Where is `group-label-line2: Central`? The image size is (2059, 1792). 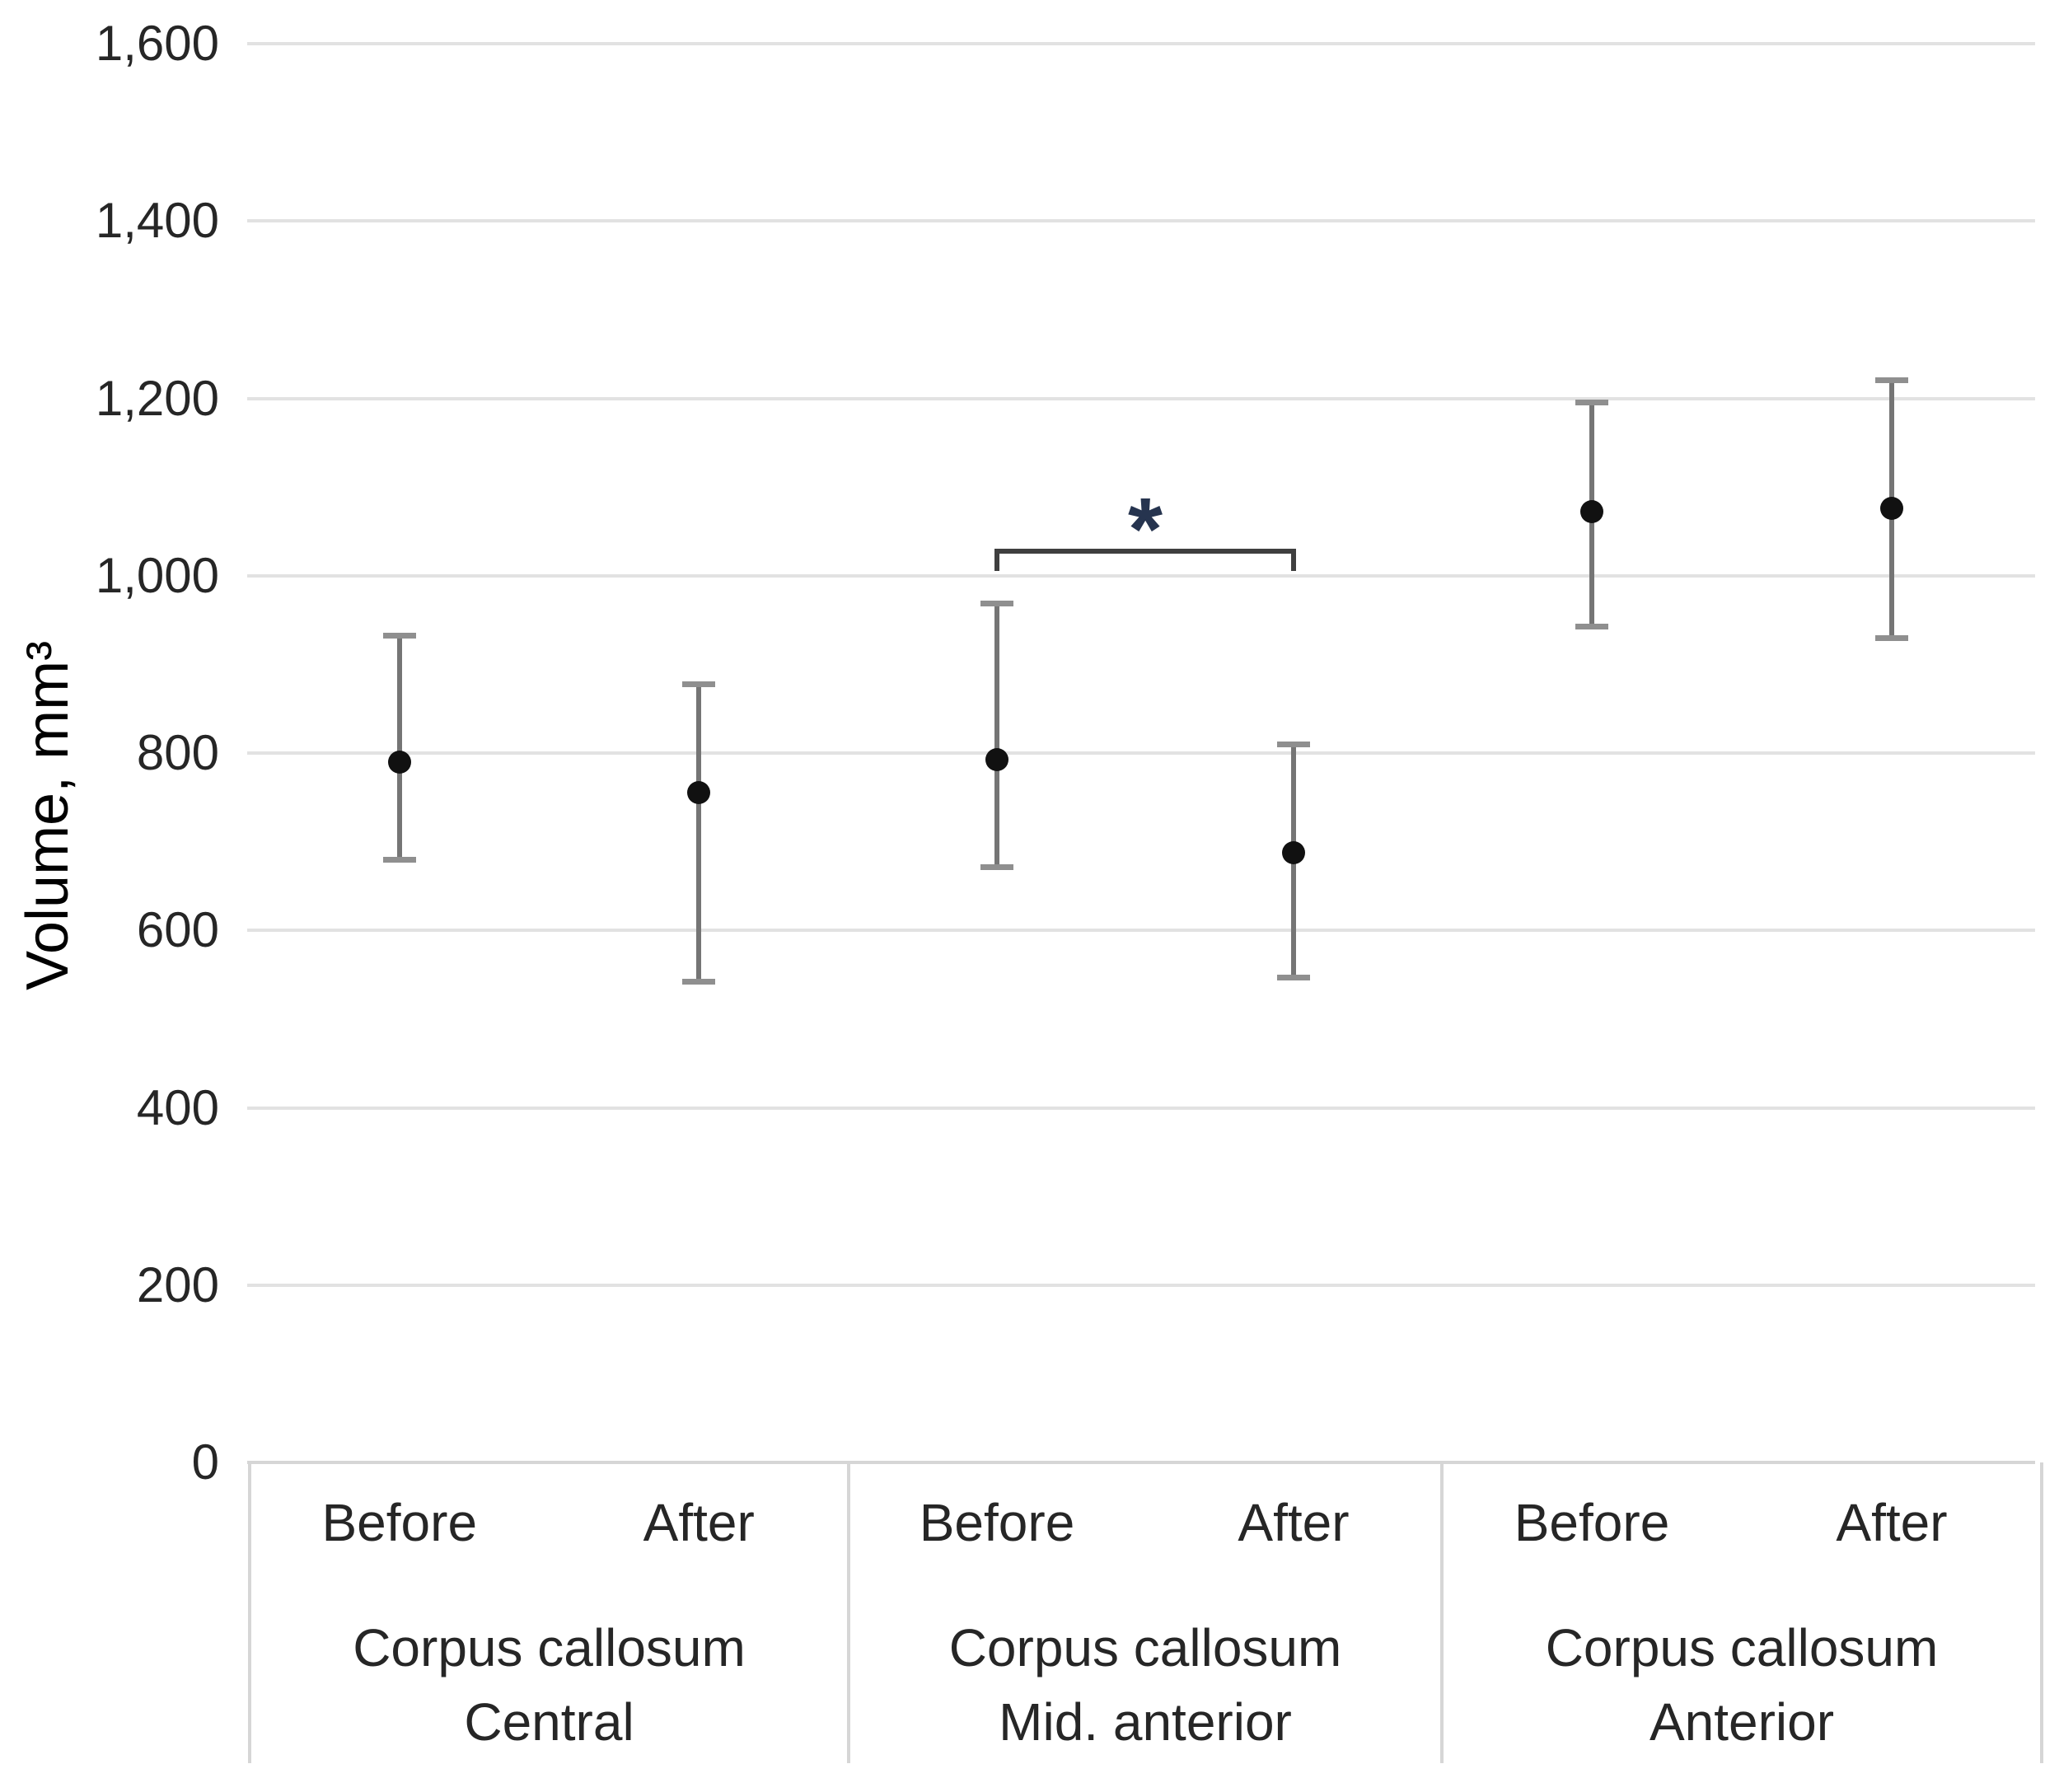 group-label-line2: Central is located at coordinates (549, 1722).